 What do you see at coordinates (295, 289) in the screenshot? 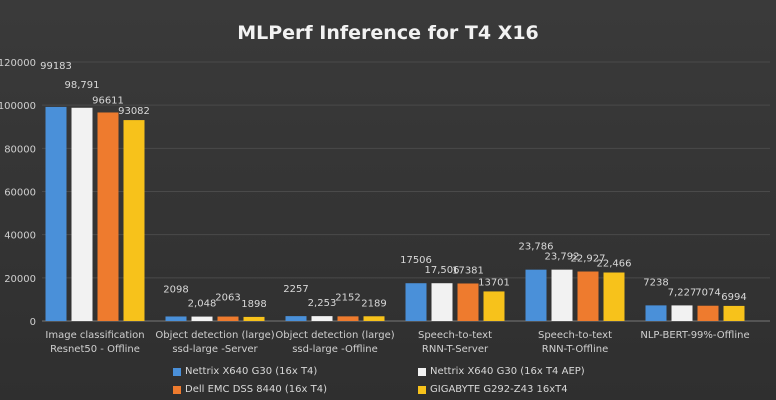
I see `data-label: 2257` at bounding box center [295, 289].